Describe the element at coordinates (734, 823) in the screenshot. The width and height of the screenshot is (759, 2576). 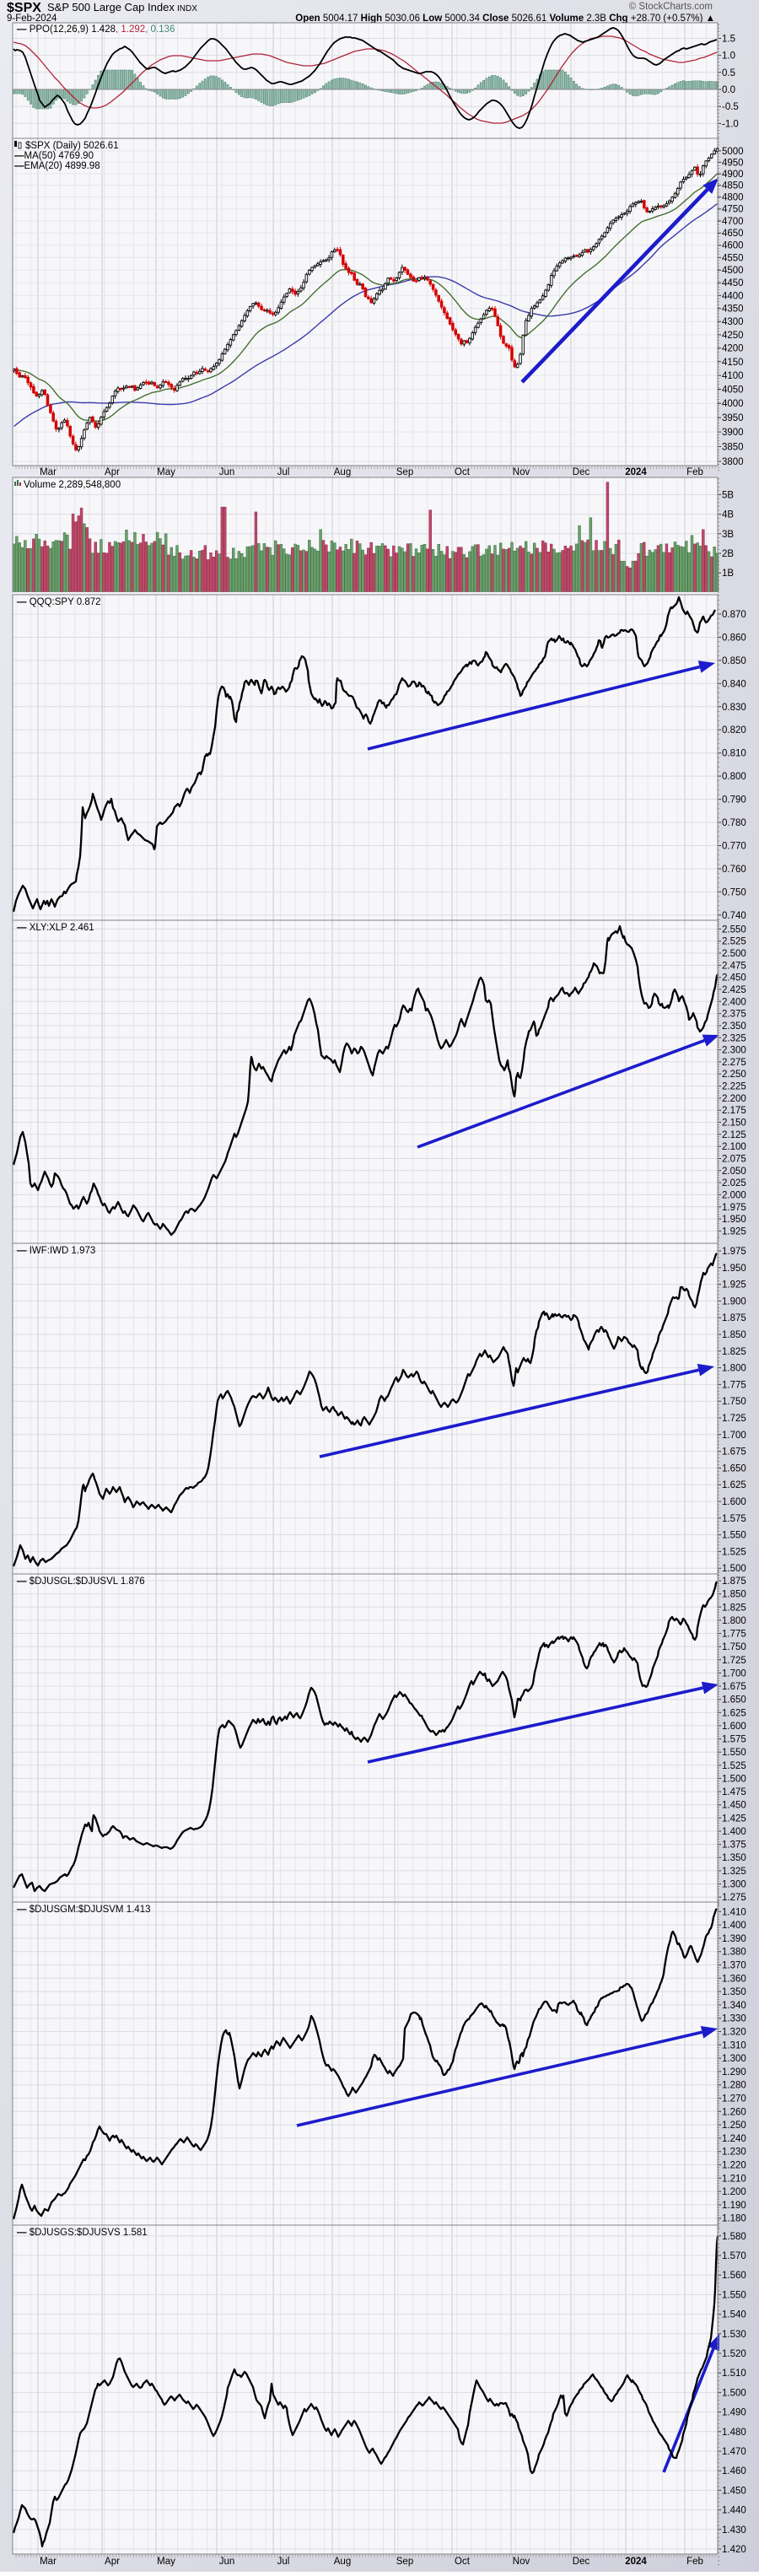
I see `svg-text: 0.780` at that location.